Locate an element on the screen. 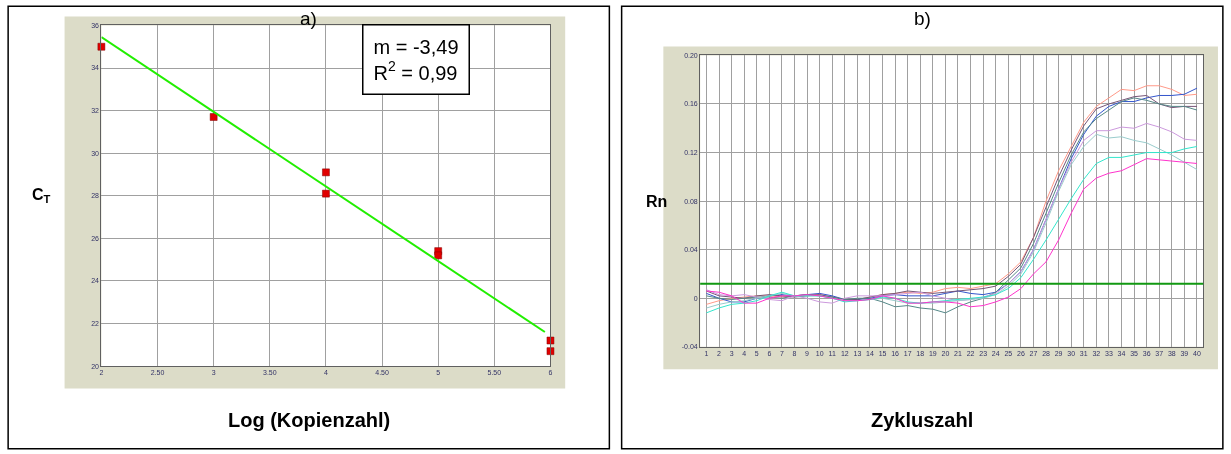  chart-title: a) is located at coordinates (308, 18).